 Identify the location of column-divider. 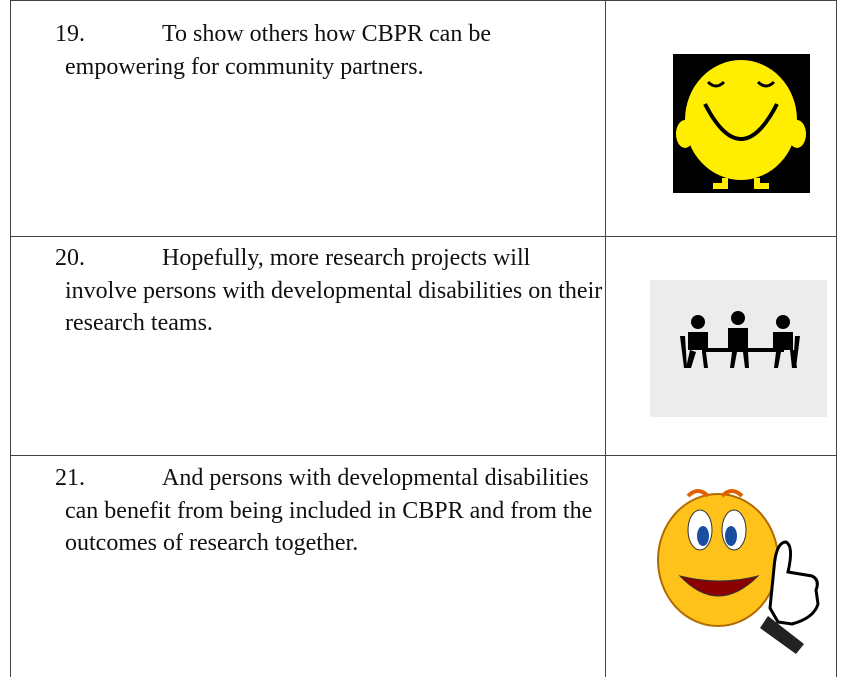
(605, 338).